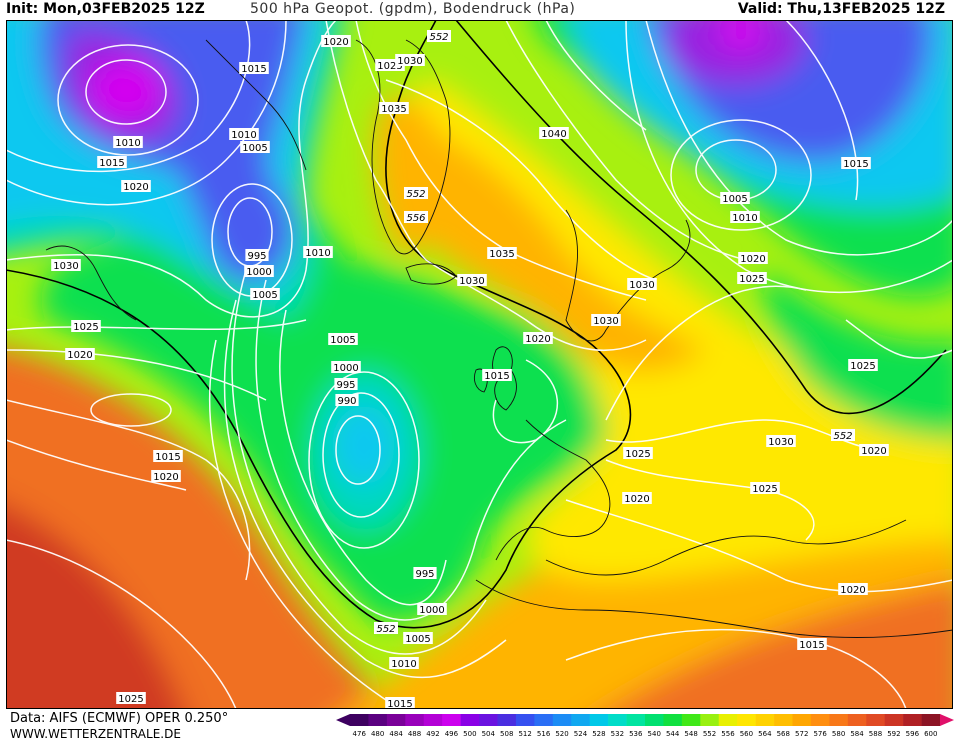  I want to click on geopot-label: 556, so click(416, 217).